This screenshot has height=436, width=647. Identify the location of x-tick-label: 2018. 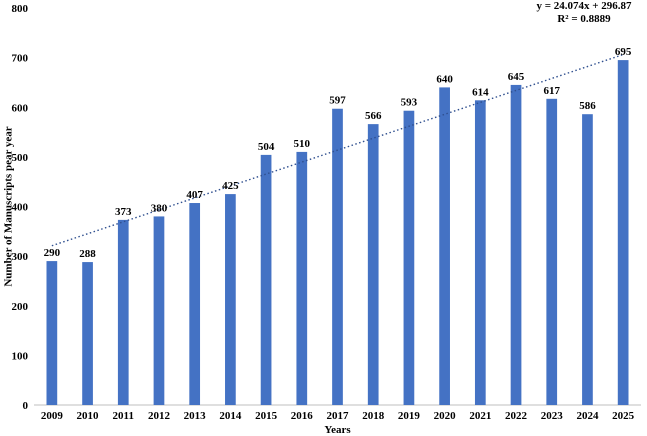
(373, 416).